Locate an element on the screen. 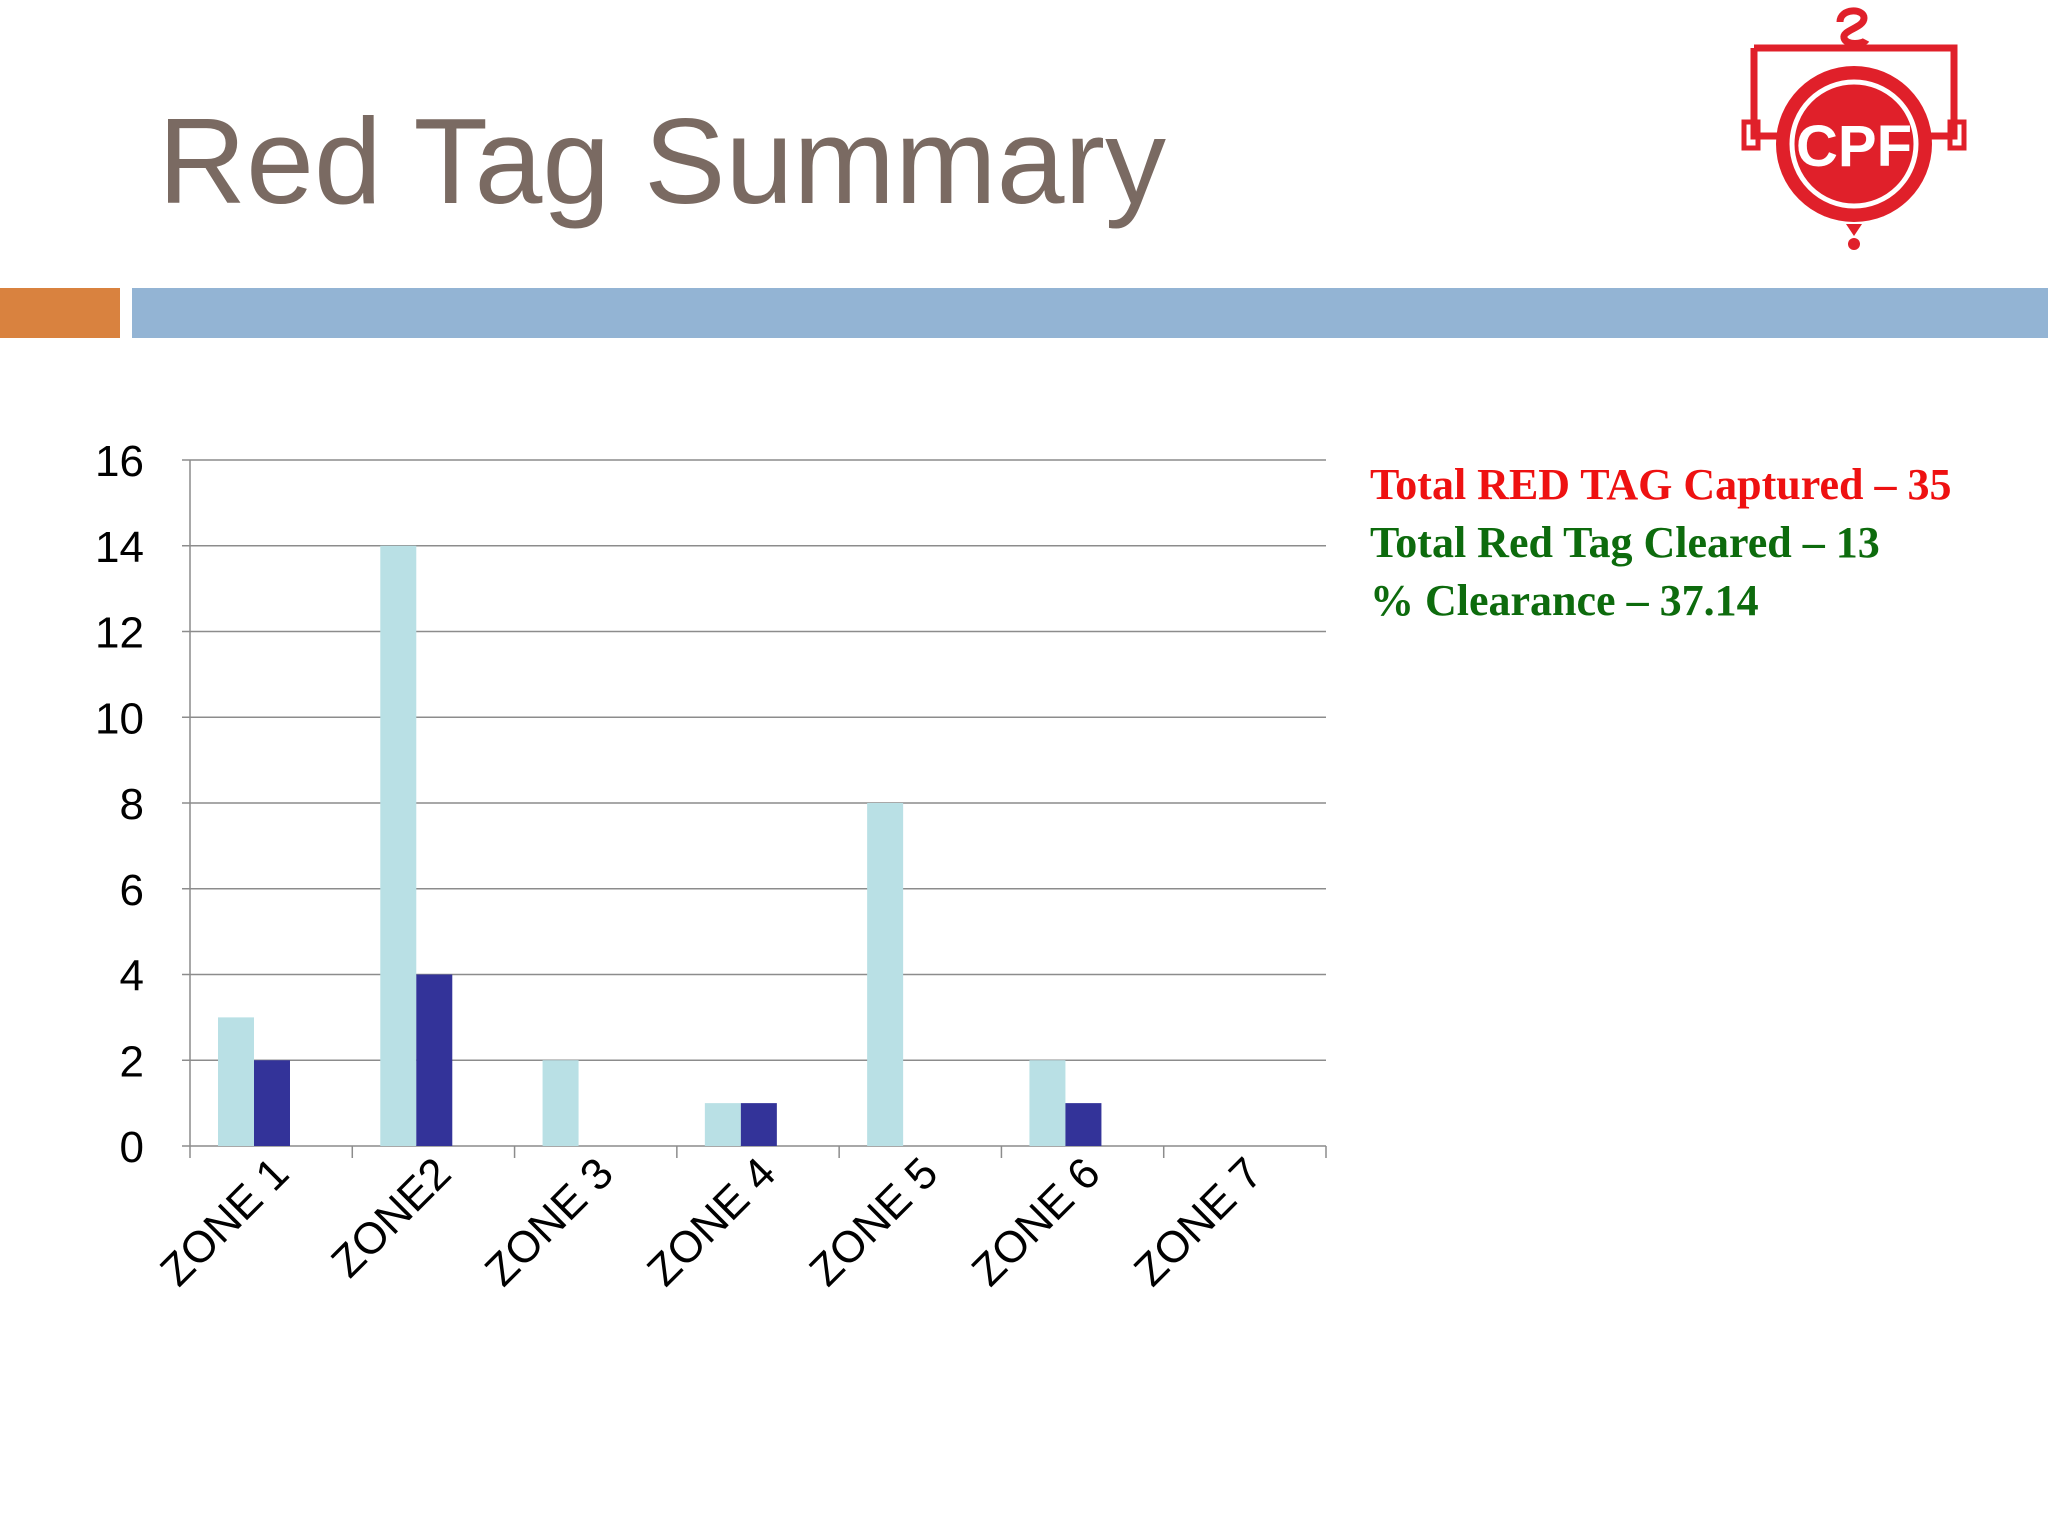  accent-bar-orange is located at coordinates (60, 313).